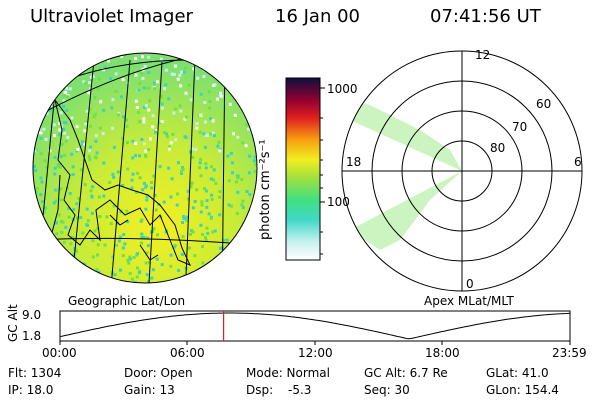  Describe the element at coordinates (265, 189) in the screenshot. I see `colorbar-unit-label: photon cm⁻²s⁻¹` at that location.